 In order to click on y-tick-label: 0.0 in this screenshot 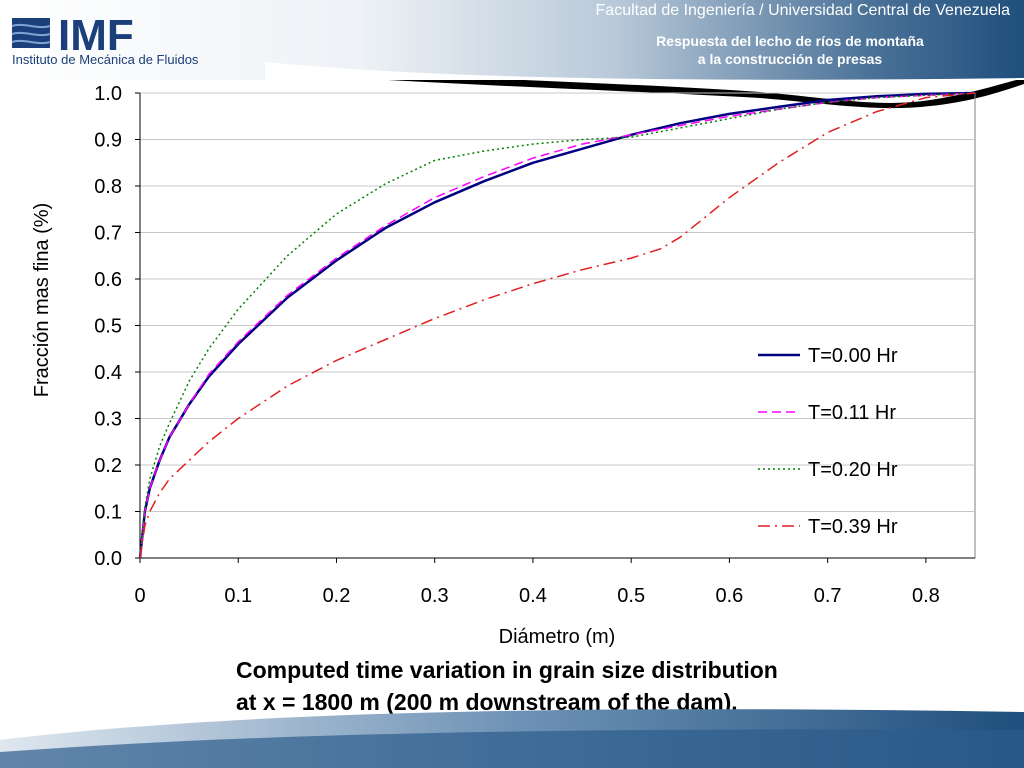, I will do `click(108, 559)`.